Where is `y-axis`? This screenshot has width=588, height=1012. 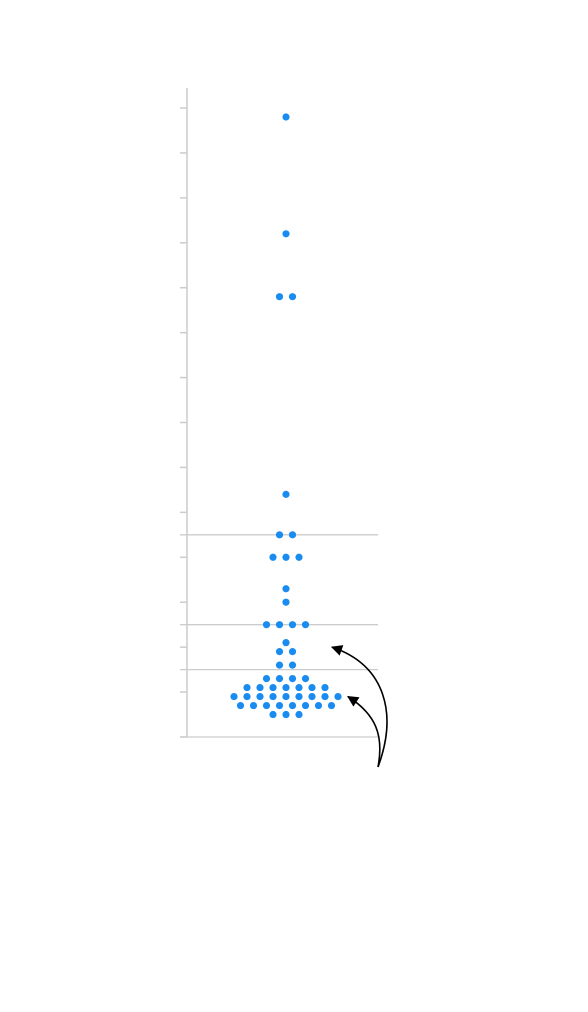 y-axis is located at coordinates (184, 413).